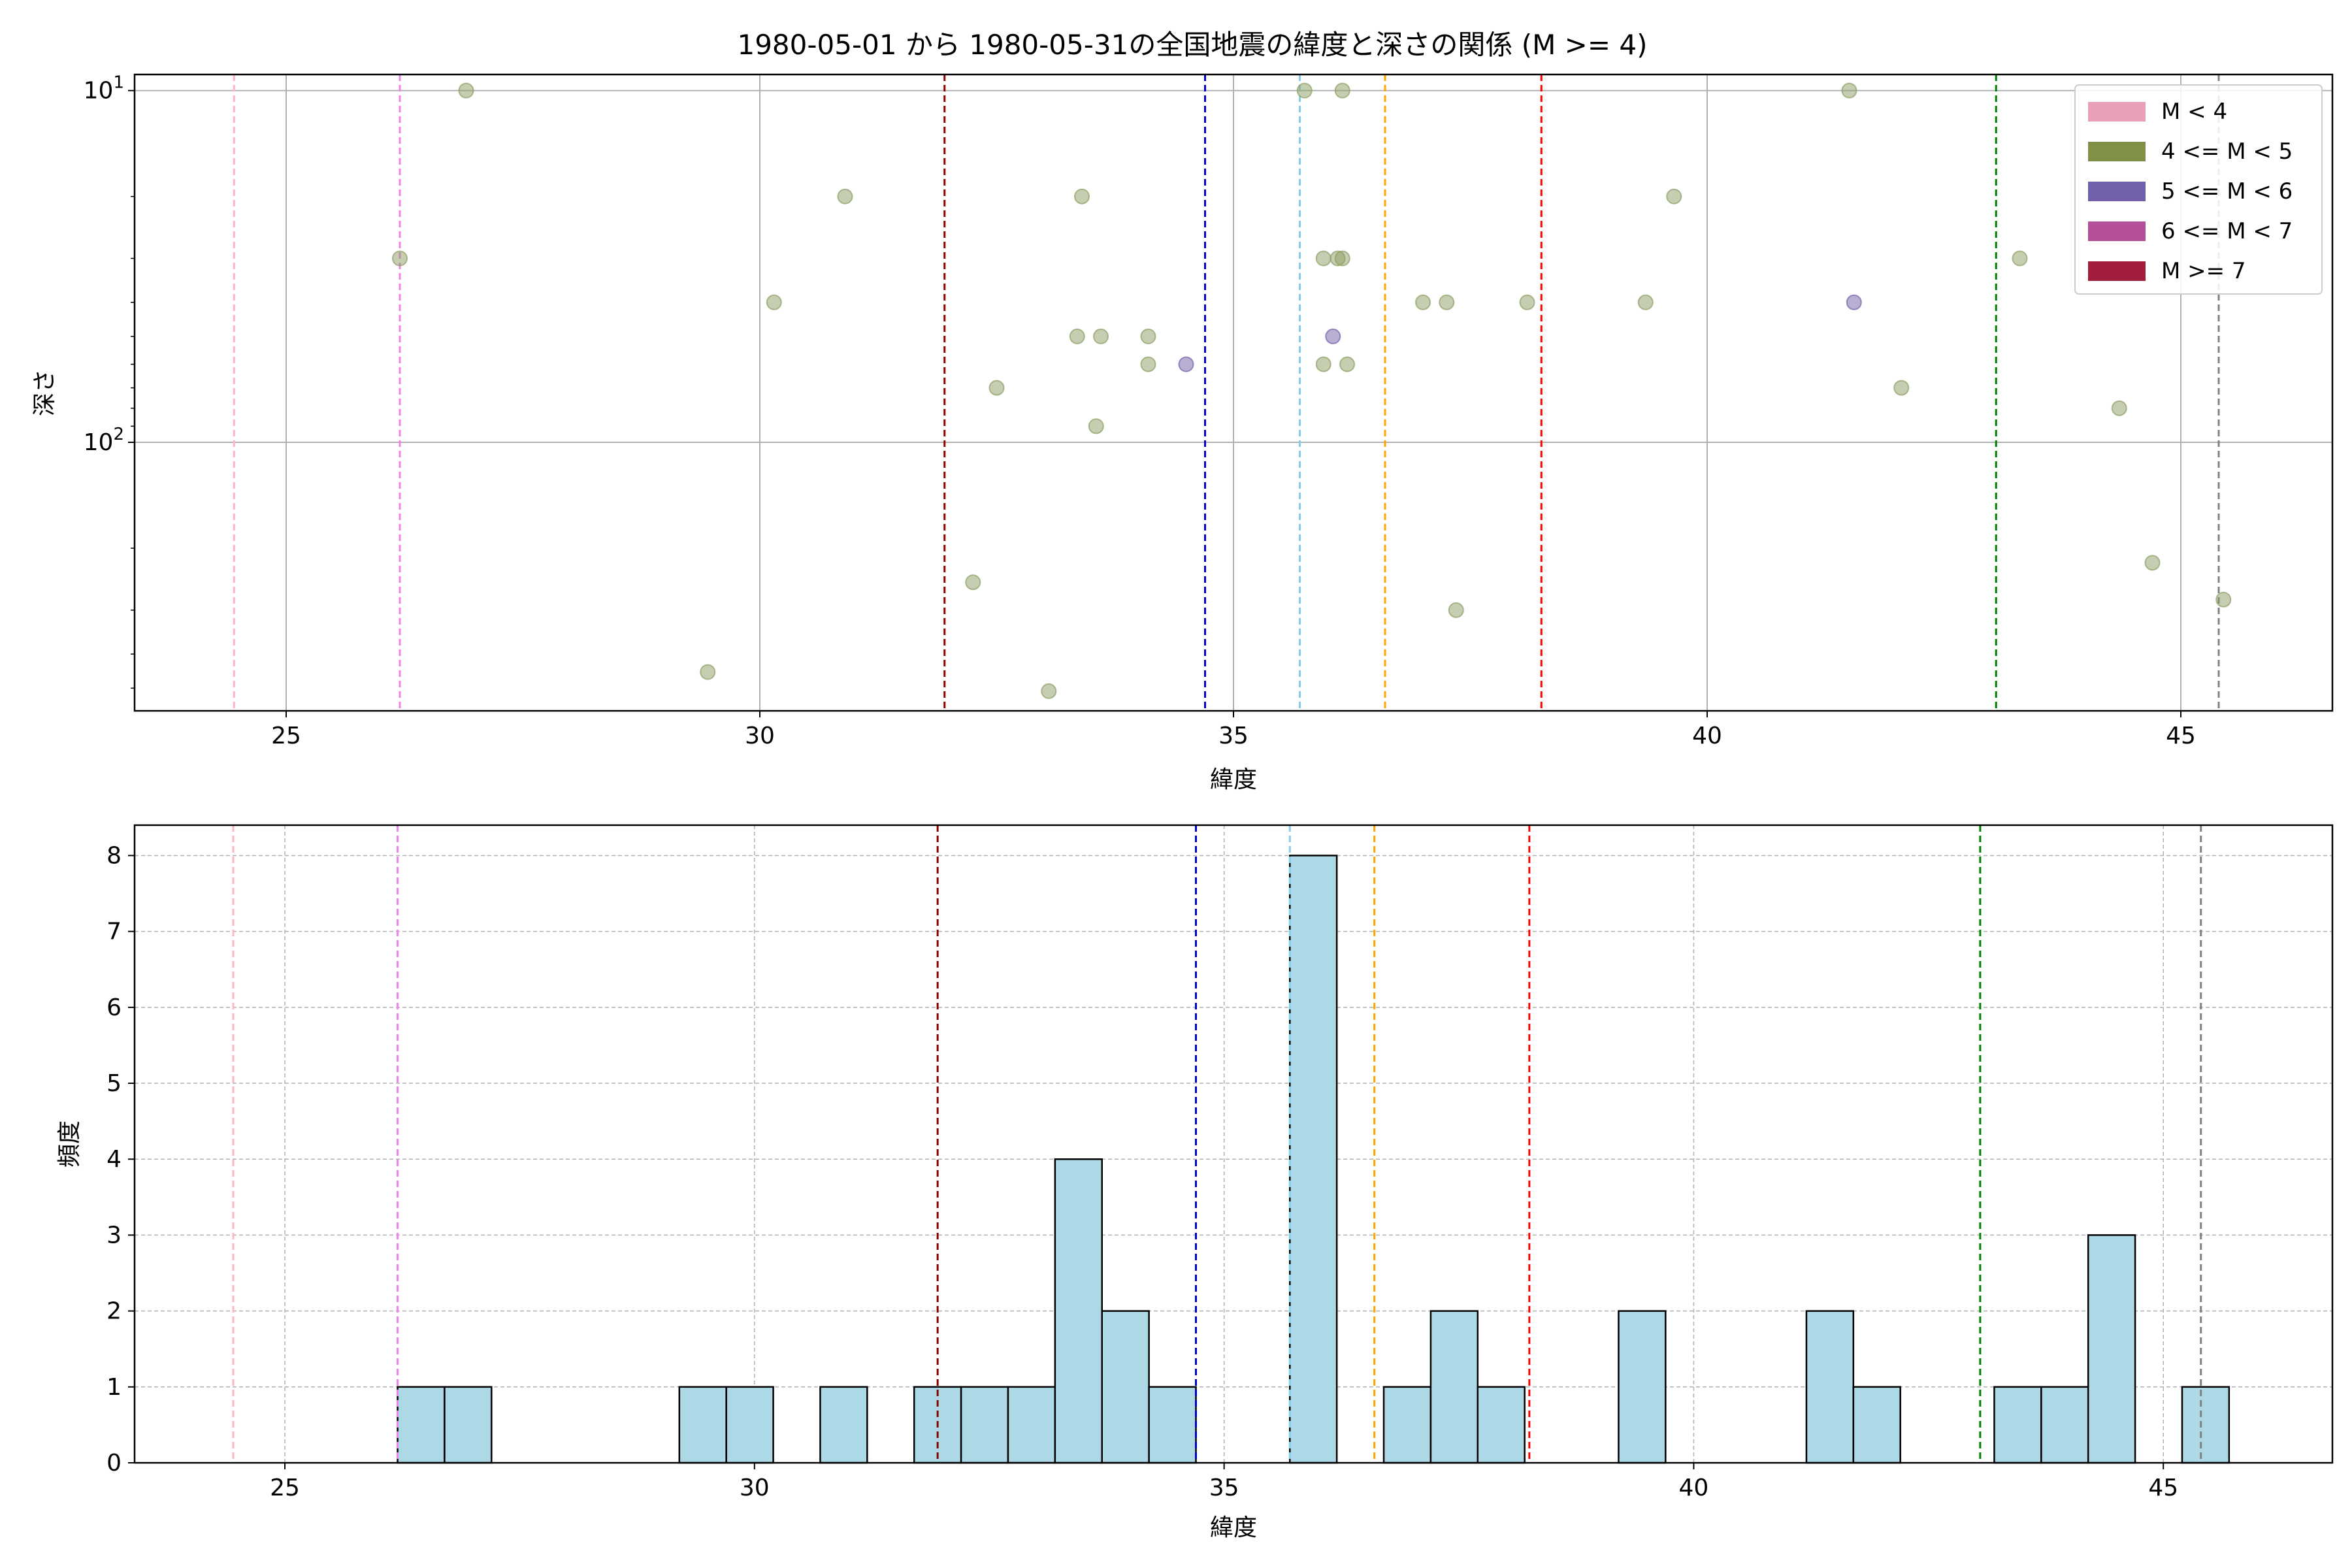 The width and height of the screenshot is (2352, 1568). I want to click on legend-label: 4 <= M < 5, so click(2227, 152).